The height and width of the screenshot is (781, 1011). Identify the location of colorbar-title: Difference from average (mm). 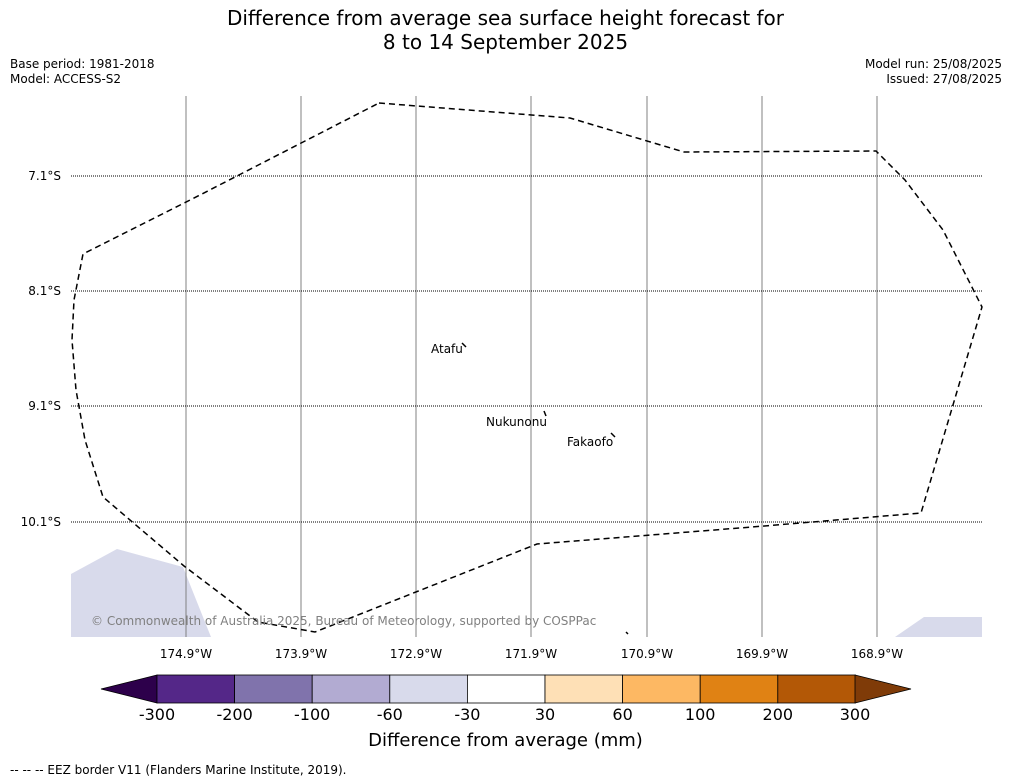
(505, 740).